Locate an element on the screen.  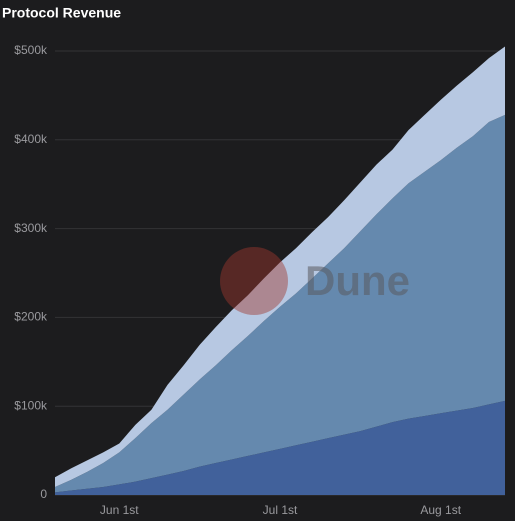
y-tick-label: $300k is located at coordinates (31, 228).